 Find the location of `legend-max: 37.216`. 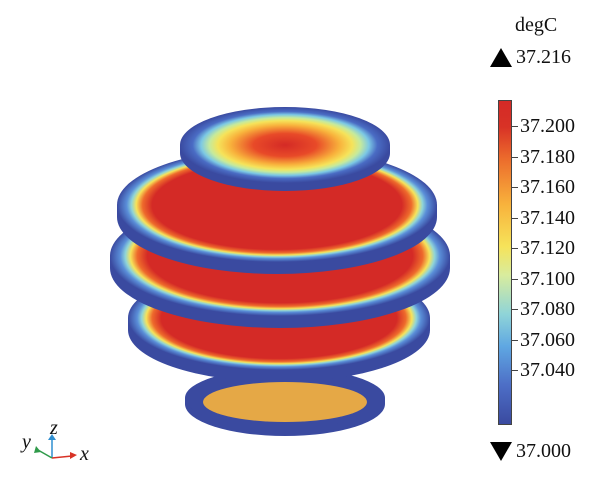

legend-max: 37.216 is located at coordinates (530, 57).